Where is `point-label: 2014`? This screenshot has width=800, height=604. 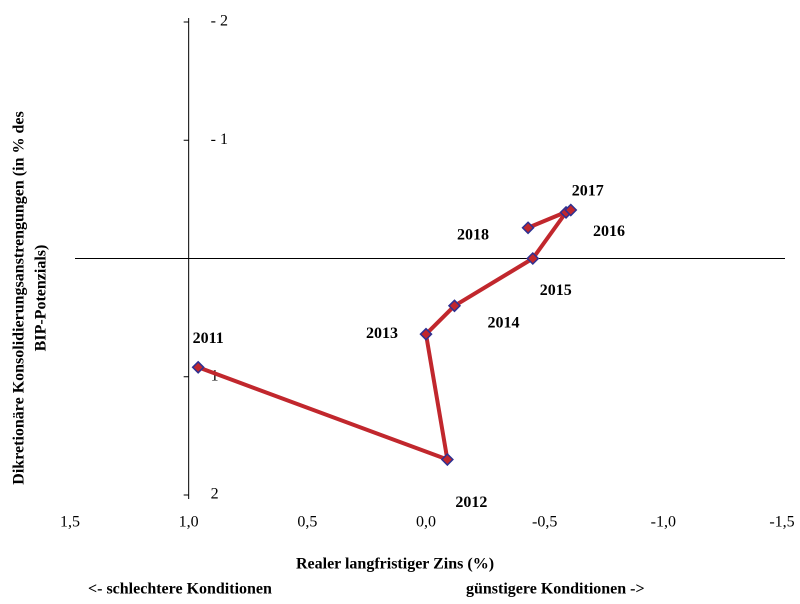 point-label: 2014 is located at coordinates (503, 322).